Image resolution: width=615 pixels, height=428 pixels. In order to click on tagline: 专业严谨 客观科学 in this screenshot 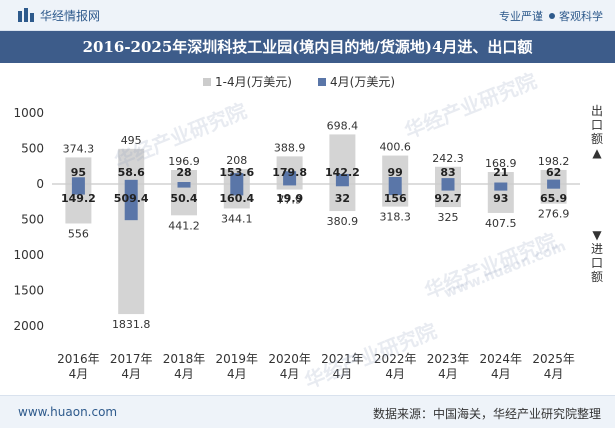, I will do `click(551, 16)`.